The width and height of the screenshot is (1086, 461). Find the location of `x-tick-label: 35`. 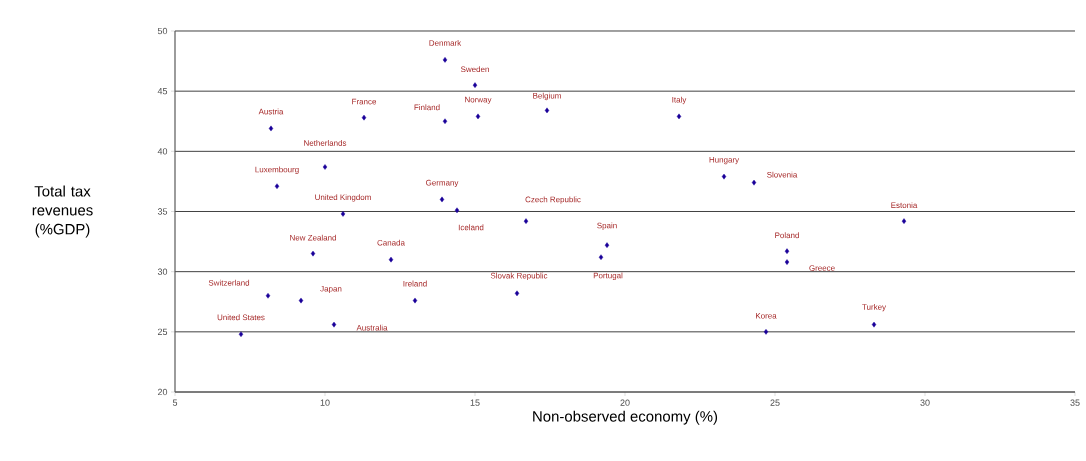

x-tick-label: 35 is located at coordinates (1075, 402).